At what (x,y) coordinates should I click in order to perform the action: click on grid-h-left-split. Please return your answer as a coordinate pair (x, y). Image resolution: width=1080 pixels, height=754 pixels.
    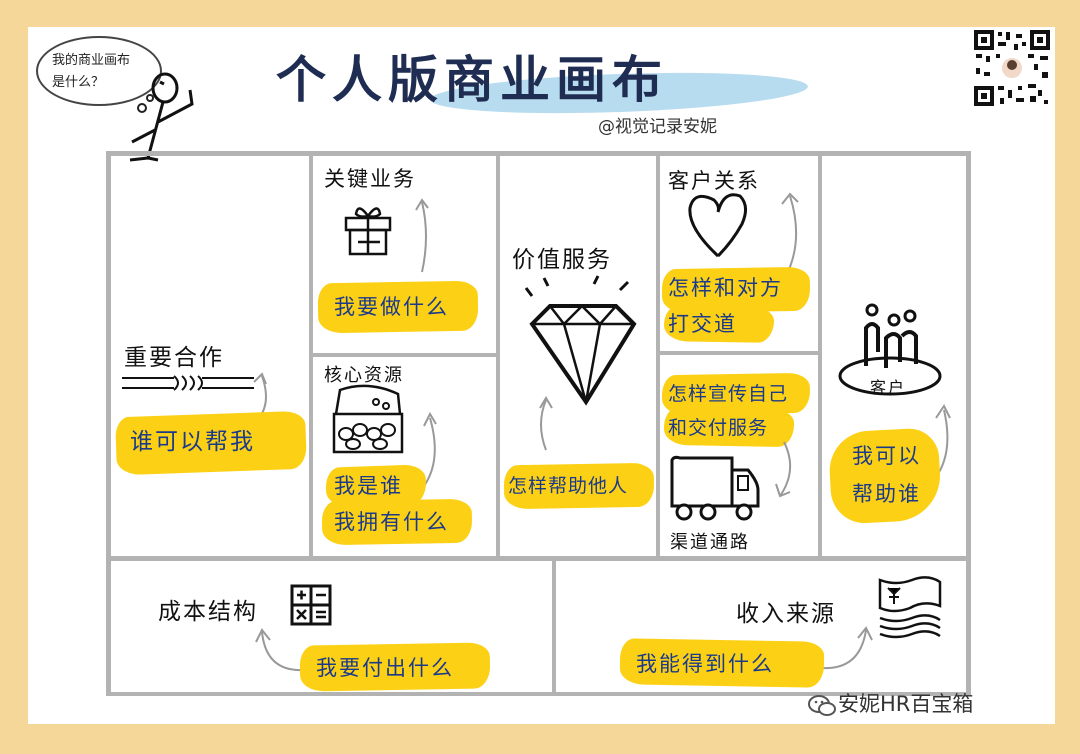
    Looking at the image, I should click on (404, 355).